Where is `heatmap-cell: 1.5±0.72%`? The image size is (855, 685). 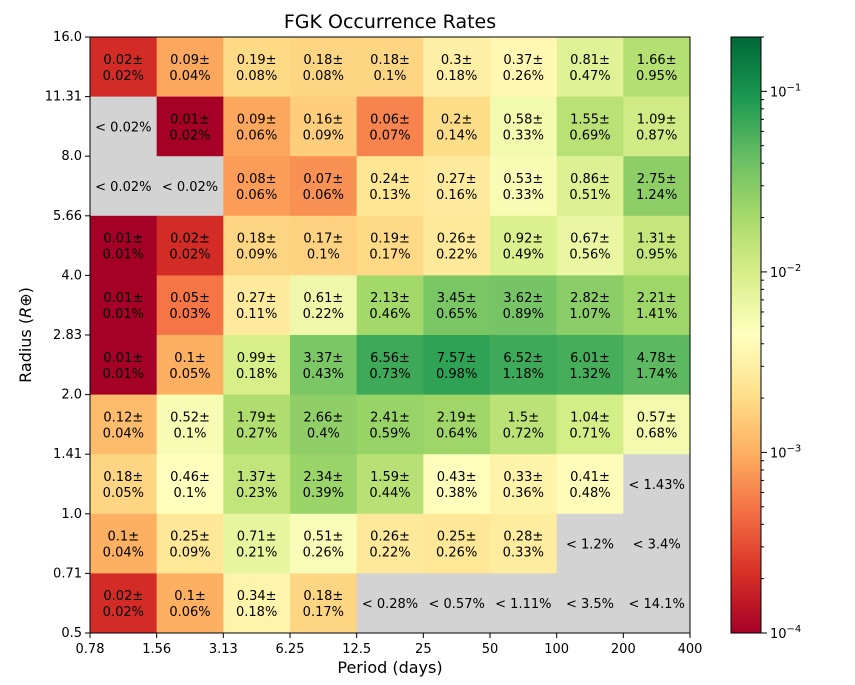
heatmap-cell: 1.5±0.72% is located at coordinates (524, 424).